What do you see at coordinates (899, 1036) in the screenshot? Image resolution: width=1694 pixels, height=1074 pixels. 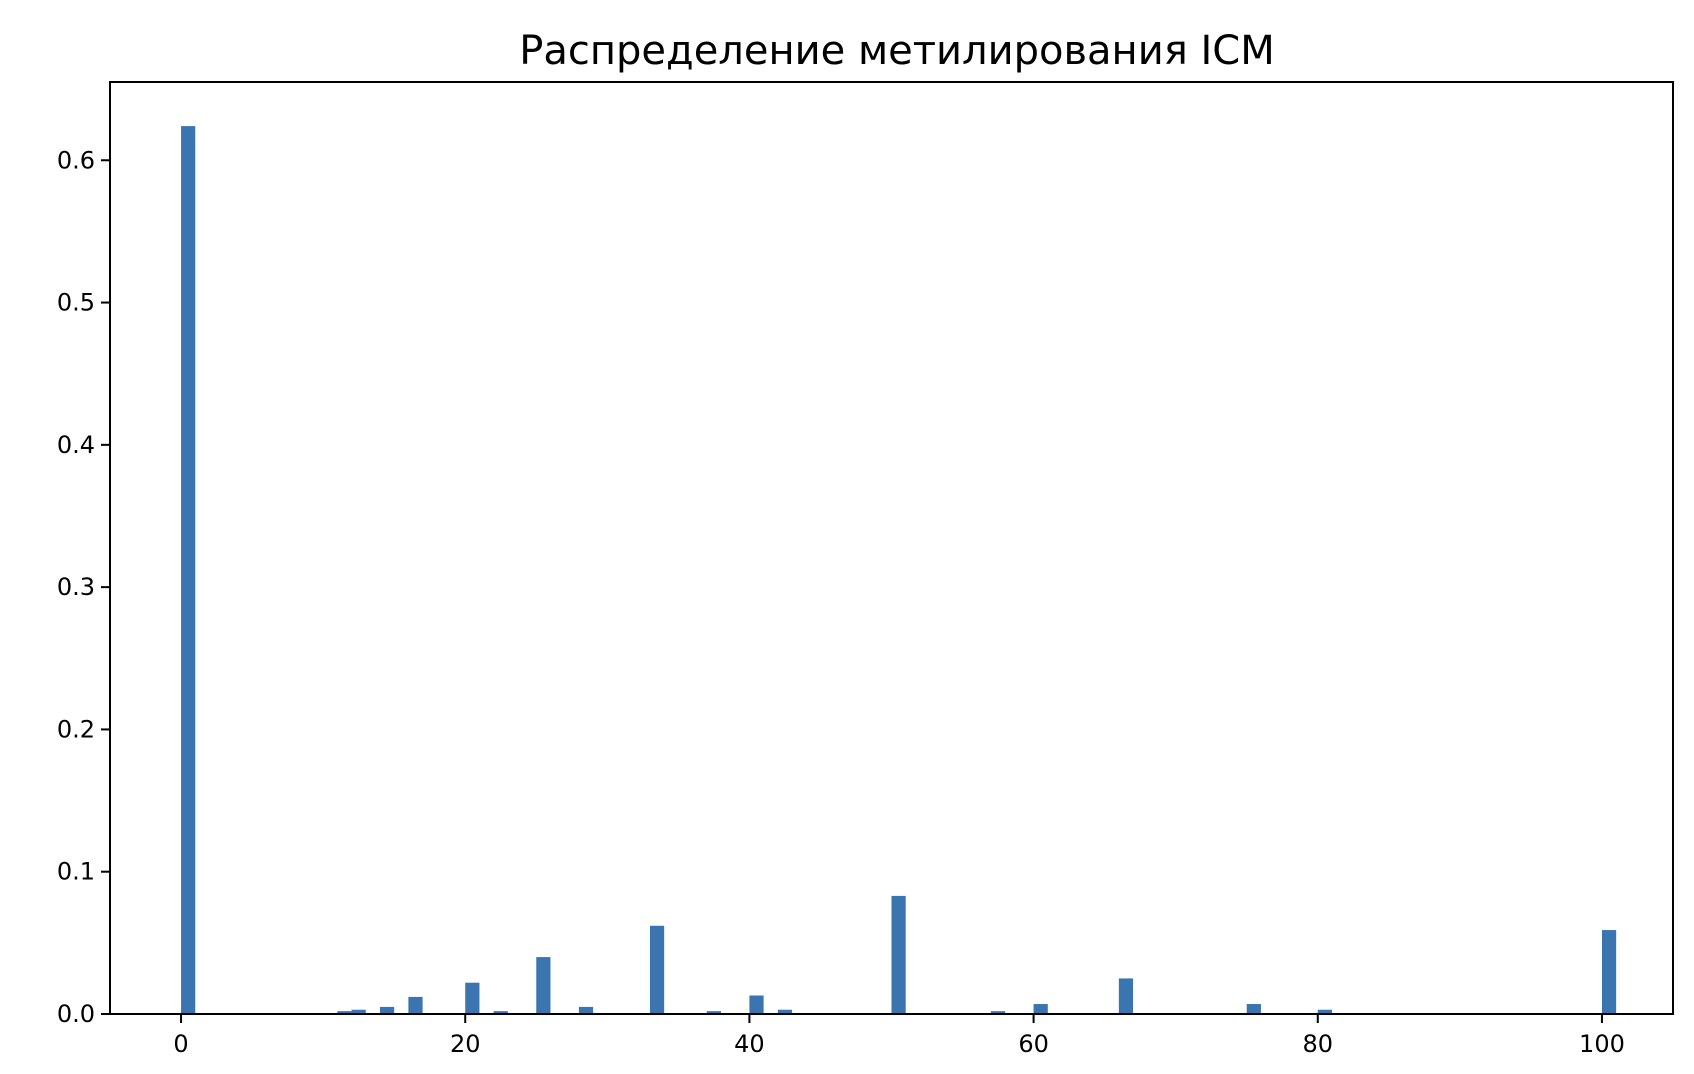 I see `x-axis: 0 20 40 60 80 100` at bounding box center [899, 1036].